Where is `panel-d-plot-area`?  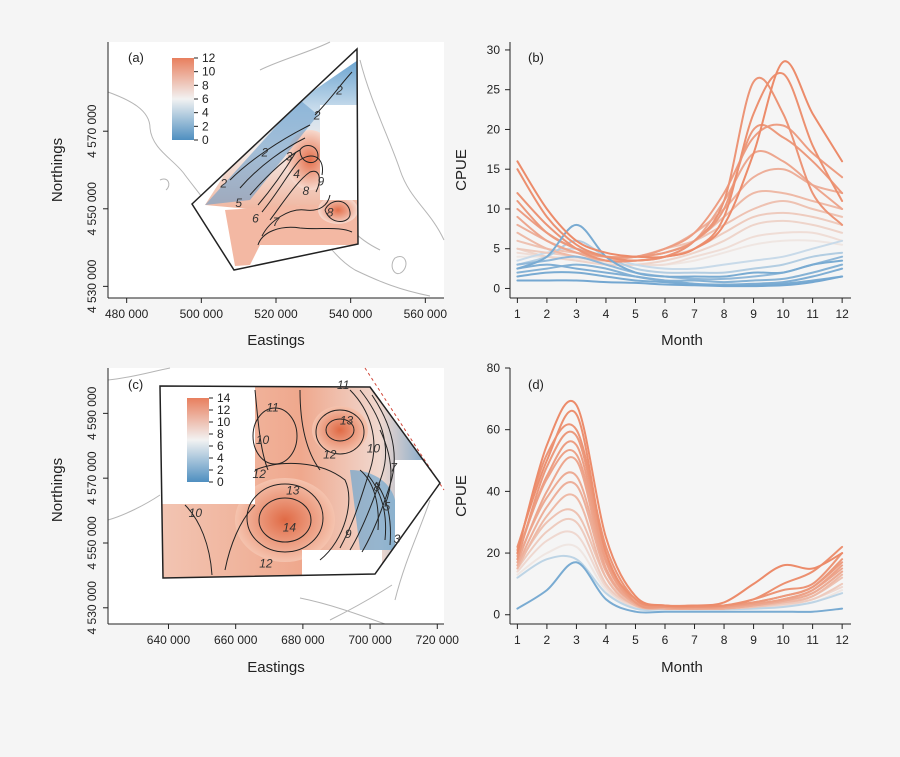 panel-d-plot-area is located at coordinates (680, 496).